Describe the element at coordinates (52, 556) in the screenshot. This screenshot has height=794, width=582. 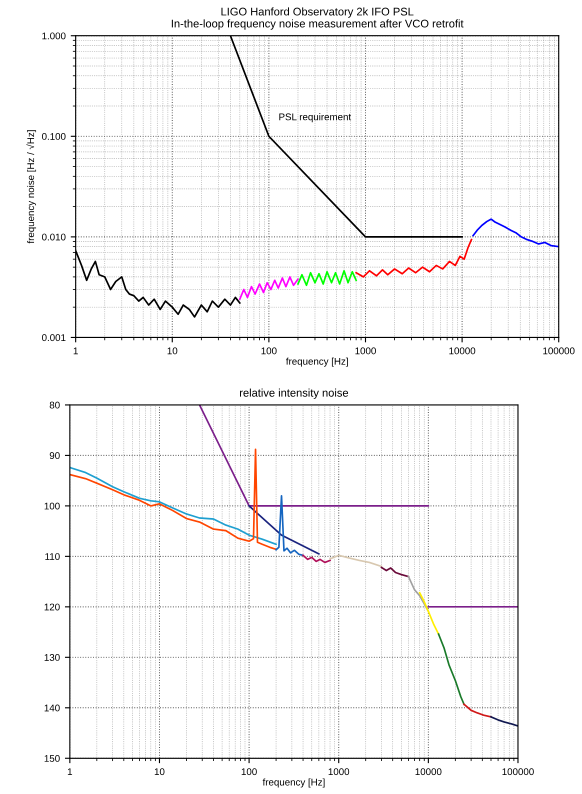
I see `y-tick-label: 110` at that location.